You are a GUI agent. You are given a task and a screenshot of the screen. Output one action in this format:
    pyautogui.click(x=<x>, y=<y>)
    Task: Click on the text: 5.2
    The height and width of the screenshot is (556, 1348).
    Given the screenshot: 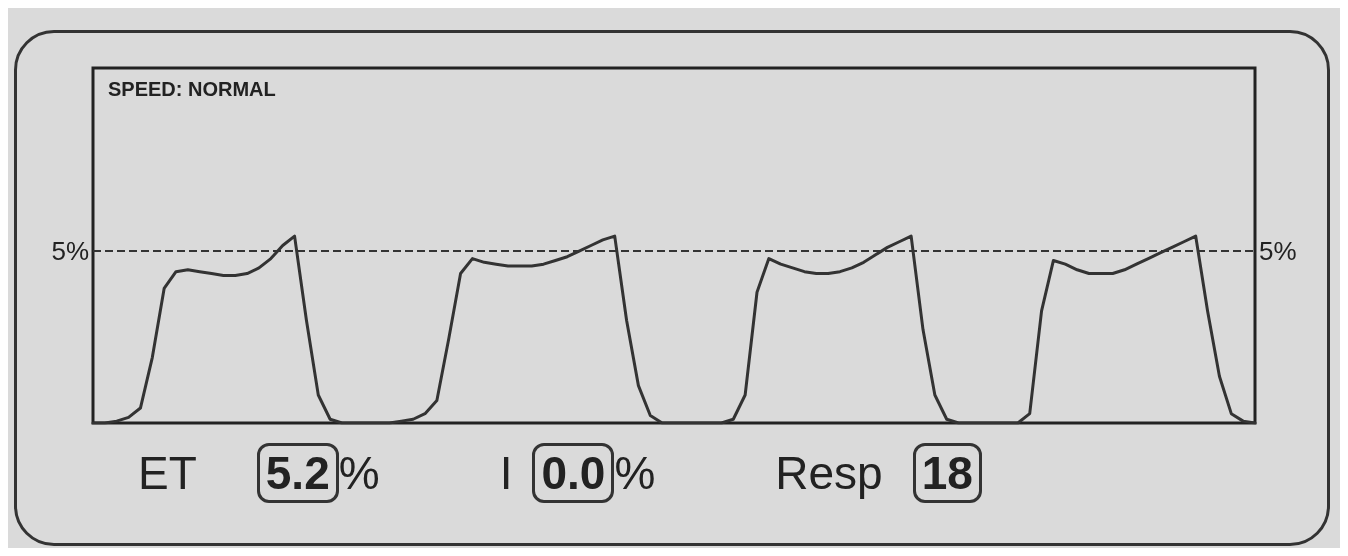 What is the action you would take?
    pyautogui.click(x=297, y=473)
    